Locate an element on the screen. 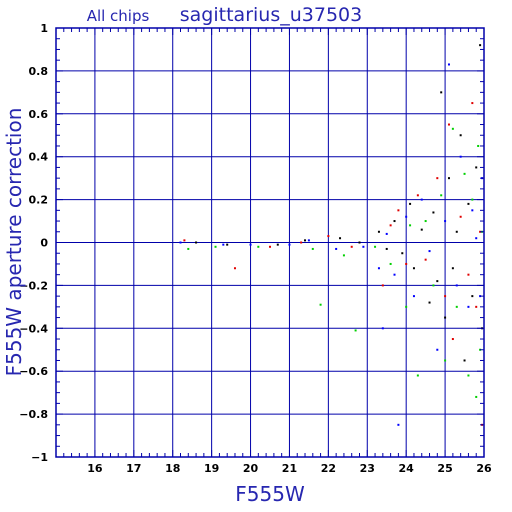 The height and width of the screenshot is (512, 512). y-tick-label: 0.6 is located at coordinates (39, 114).